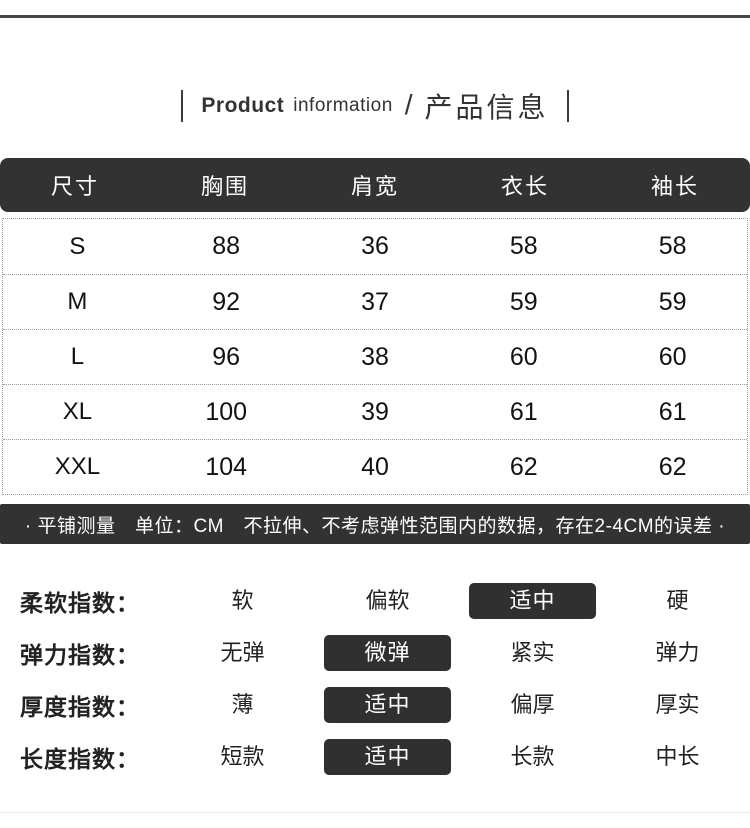  I want to click on top-divider, so click(375, 16).